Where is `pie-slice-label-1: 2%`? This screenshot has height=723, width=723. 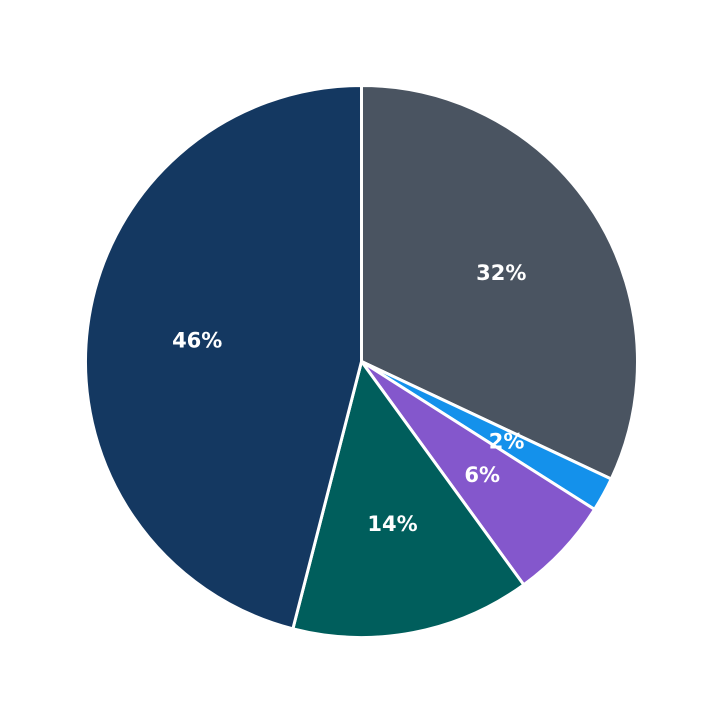 pie-slice-label-1: 2% is located at coordinates (507, 441).